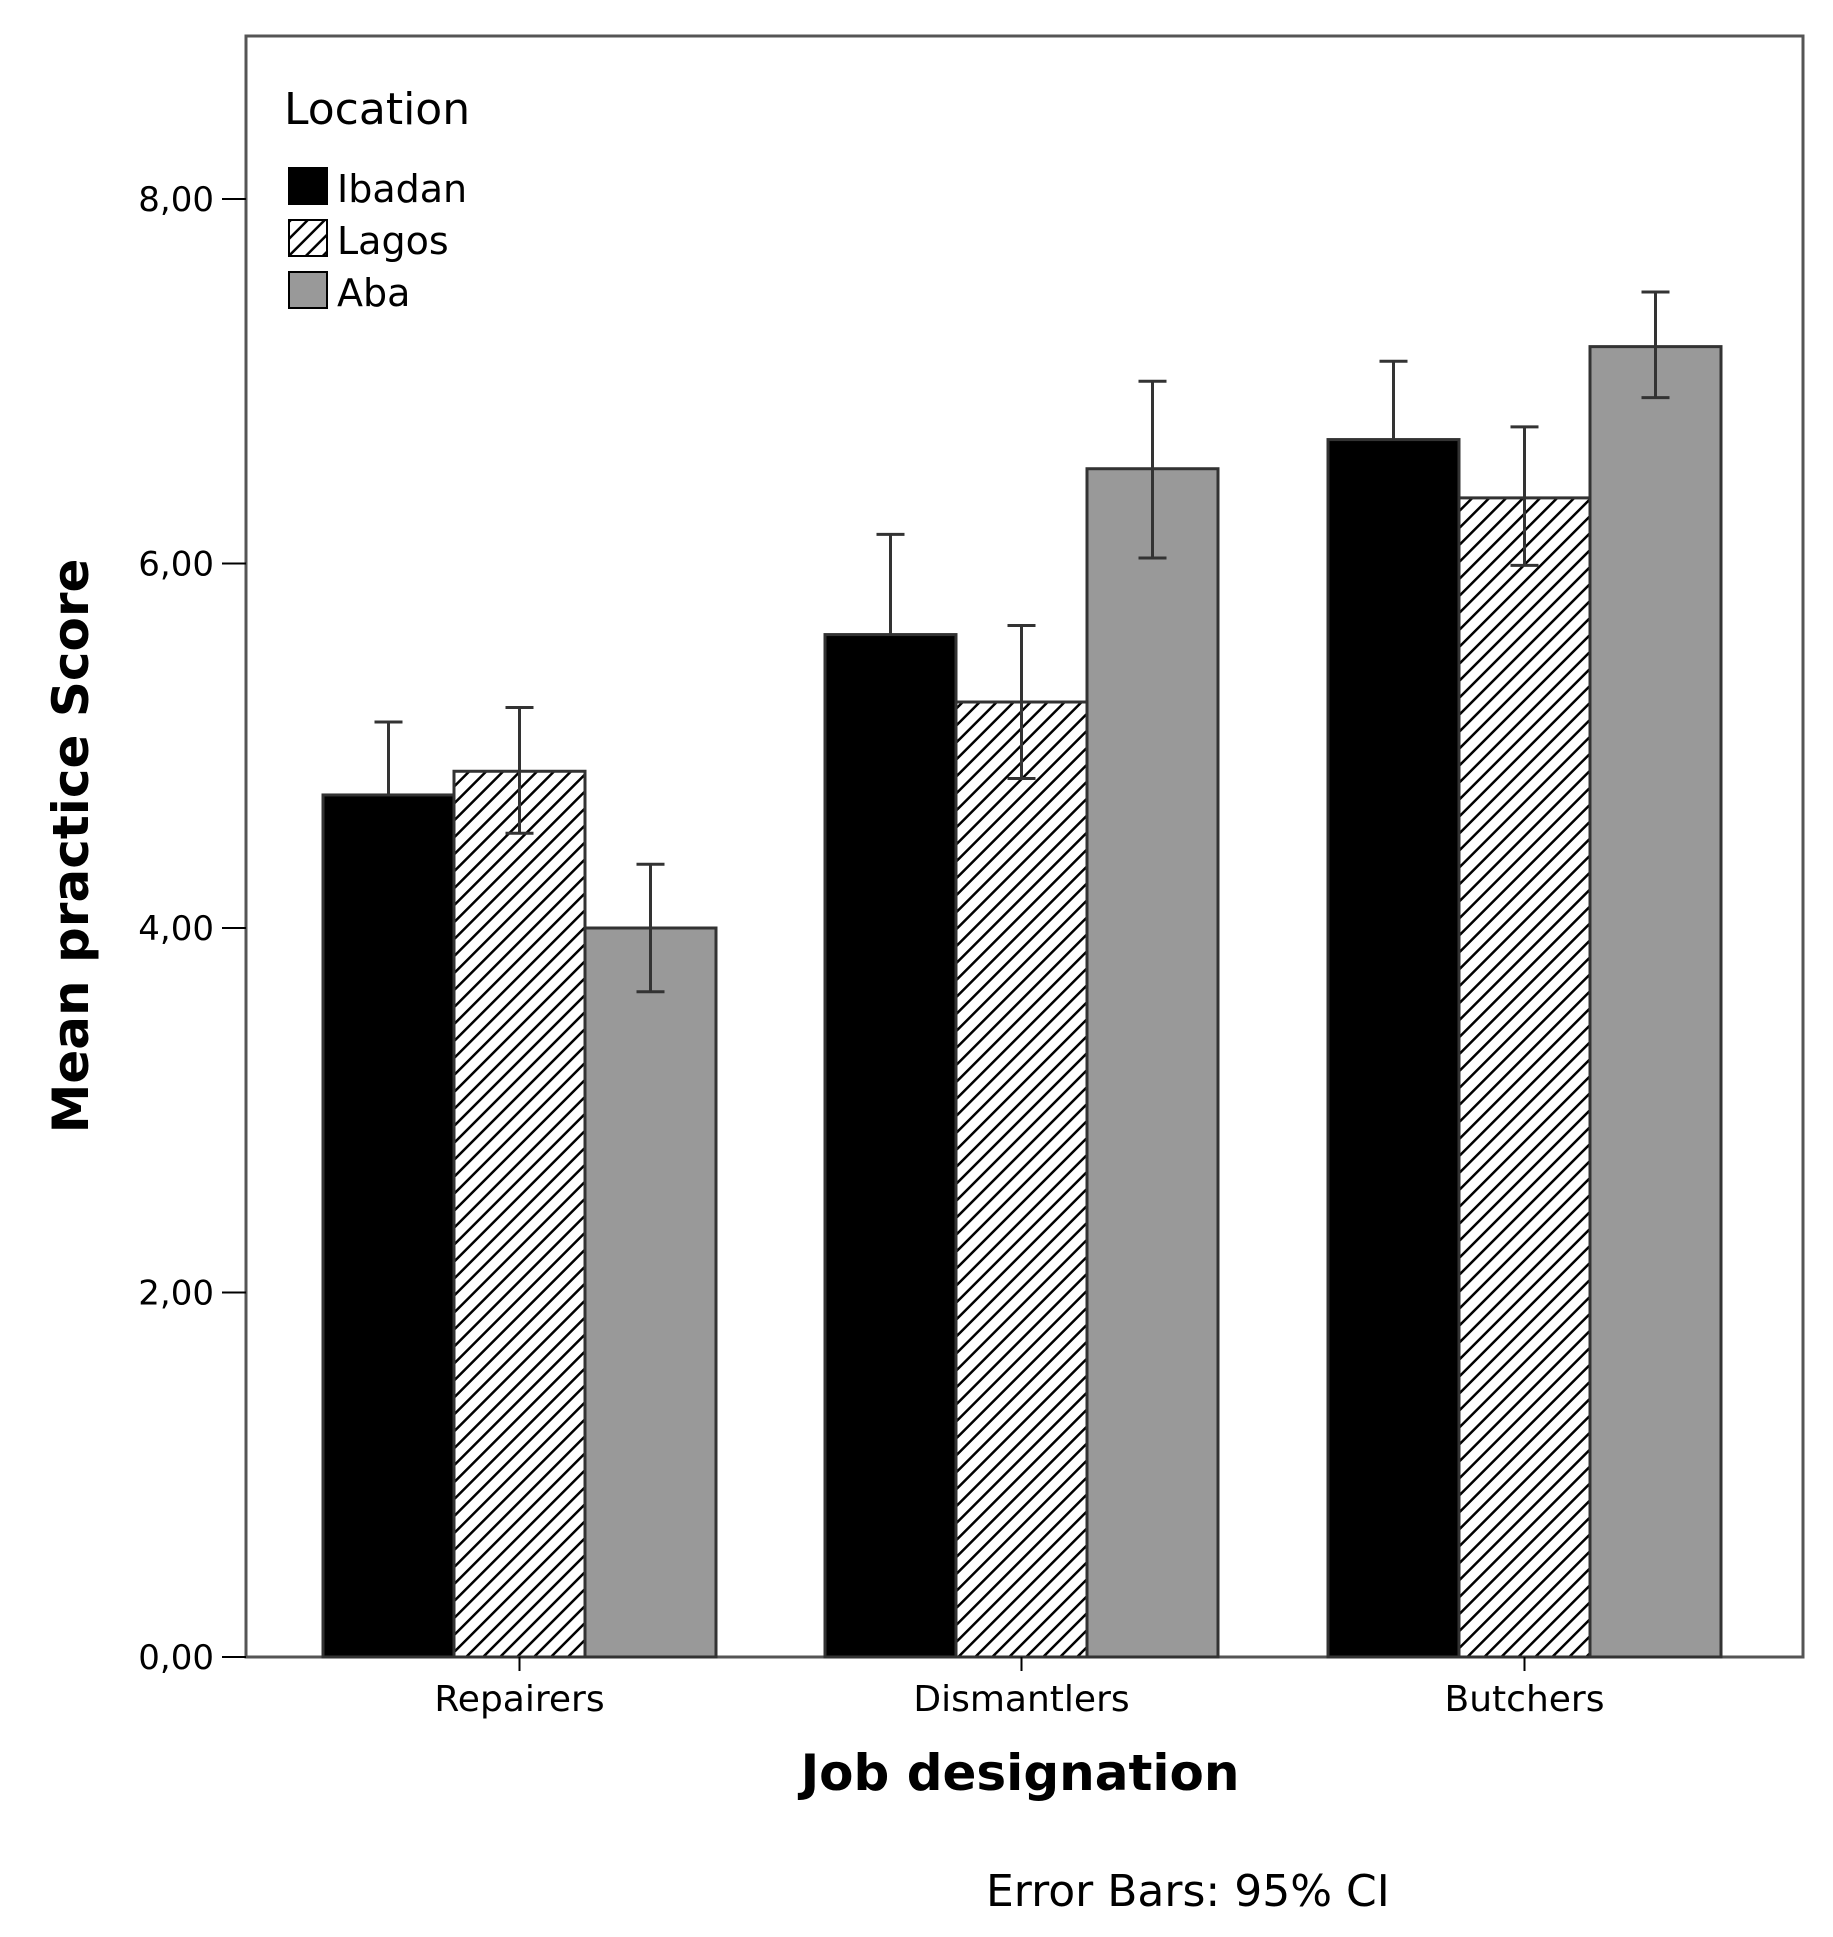 This screenshot has width=1833, height=1937. What do you see at coordinates (1524, 1077) in the screenshot?
I see `bar-lagos-butchers` at bounding box center [1524, 1077].